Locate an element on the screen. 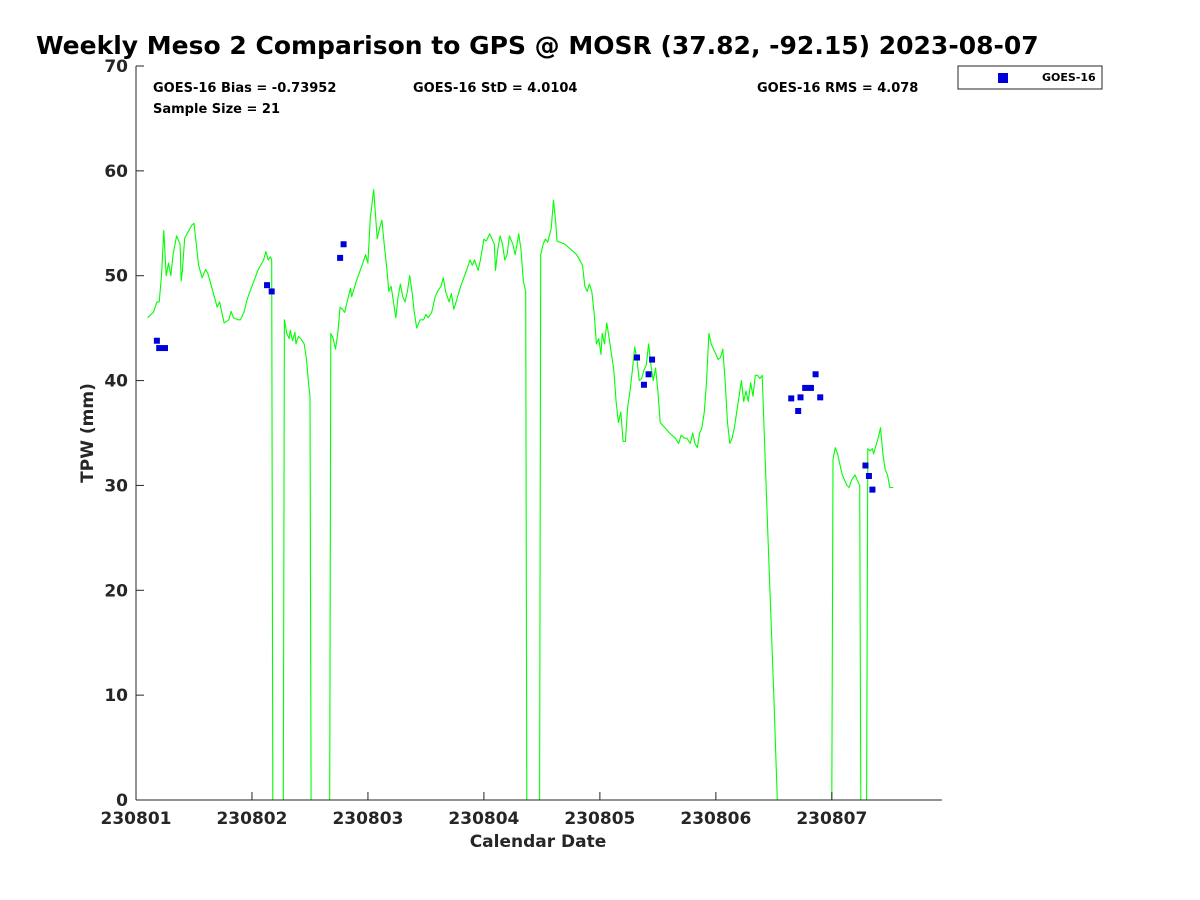 Image resolution: width=1200 pixels, height=900 pixels. legend: GOES-16 is located at coordinates (1030, 77).